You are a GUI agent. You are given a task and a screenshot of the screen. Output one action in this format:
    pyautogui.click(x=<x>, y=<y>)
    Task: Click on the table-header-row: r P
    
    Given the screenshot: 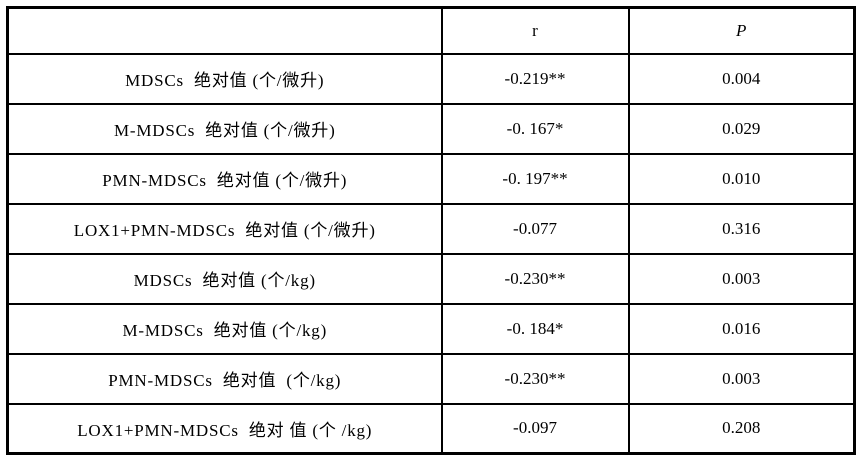 What is the action you would take?
    pyautogui.click(x=431, y=30)
    